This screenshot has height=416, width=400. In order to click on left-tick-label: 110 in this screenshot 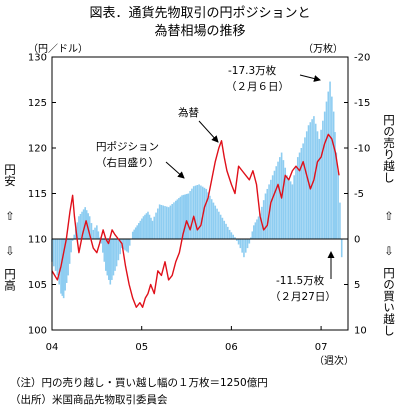, I will do `click(37, 240)`.